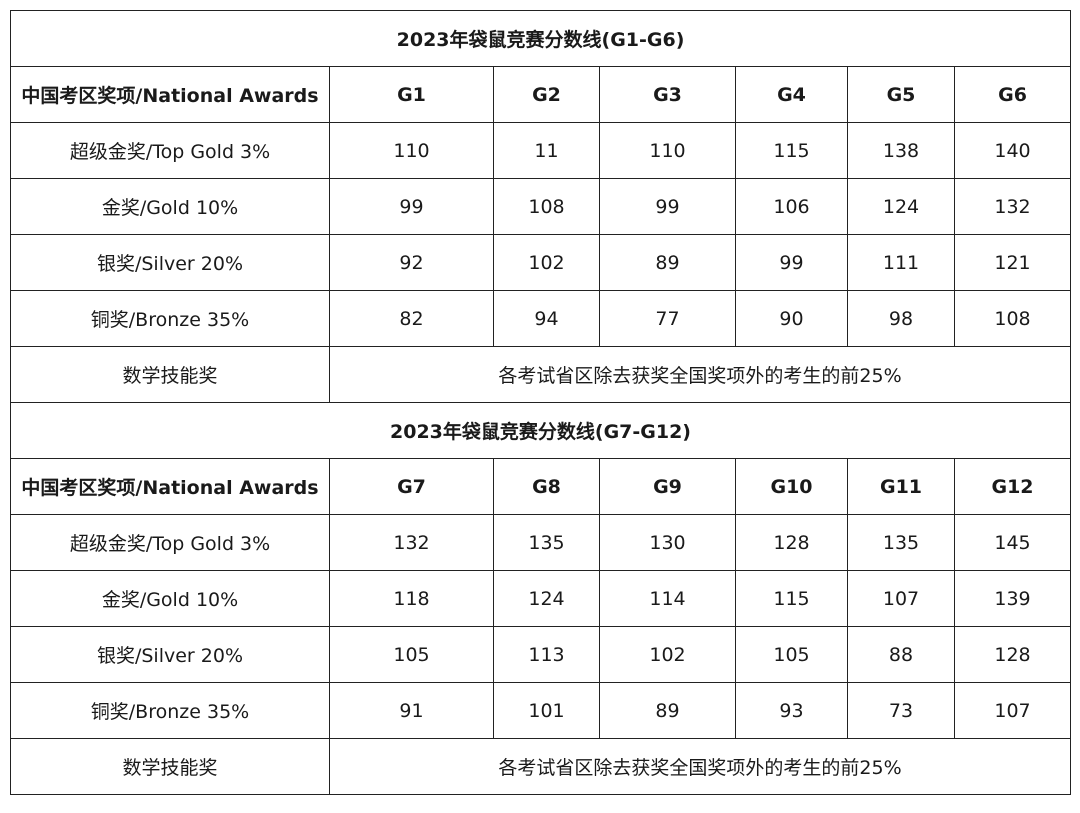  Describe the element at coordinates (791, 206) in the screenshot. I see `score-cell: 106` at that location.